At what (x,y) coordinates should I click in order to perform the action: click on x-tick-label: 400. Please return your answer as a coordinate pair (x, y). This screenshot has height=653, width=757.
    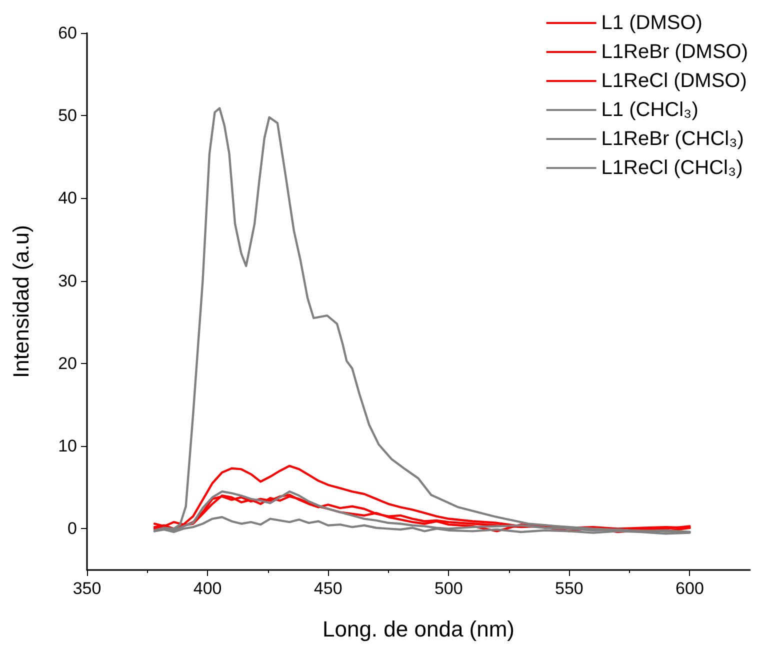
    Looking at the image, I should click on (207, 588).